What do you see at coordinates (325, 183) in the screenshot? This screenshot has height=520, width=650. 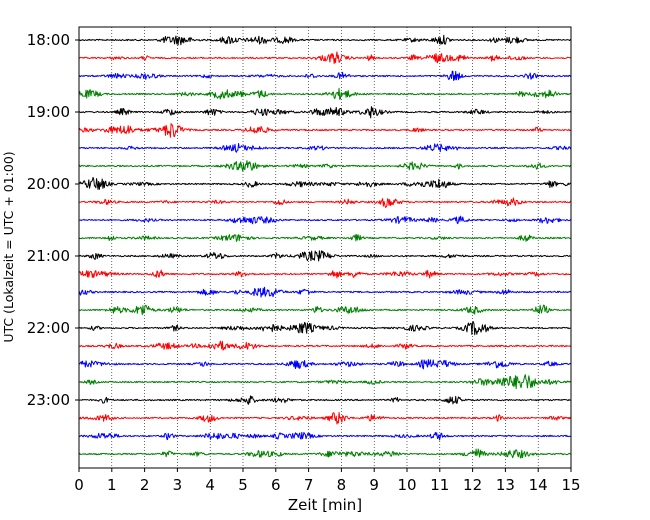 I see `trace-2000` at bounding box center [325, 183].